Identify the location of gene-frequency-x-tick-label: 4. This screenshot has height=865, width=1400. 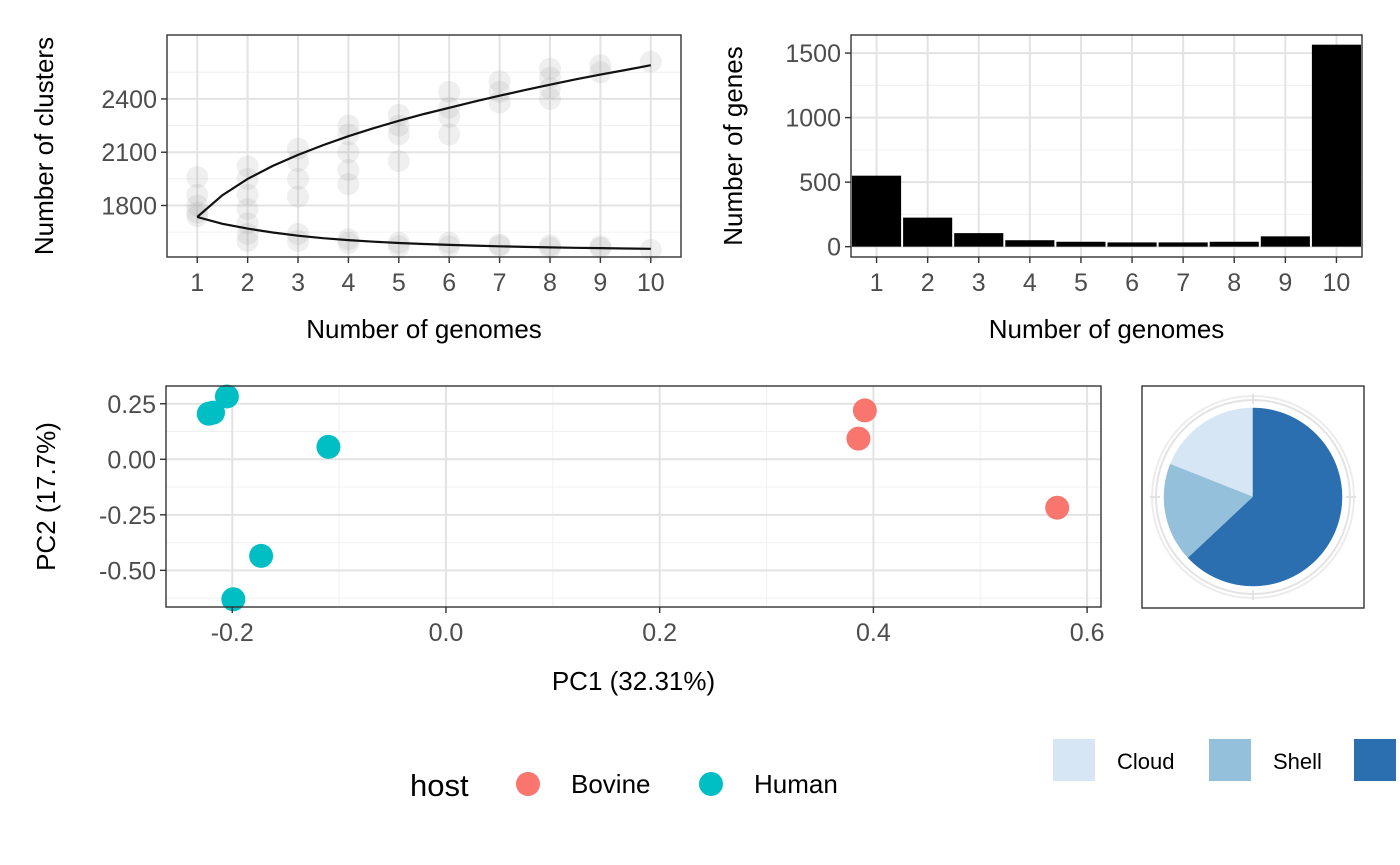
(1030, 283).